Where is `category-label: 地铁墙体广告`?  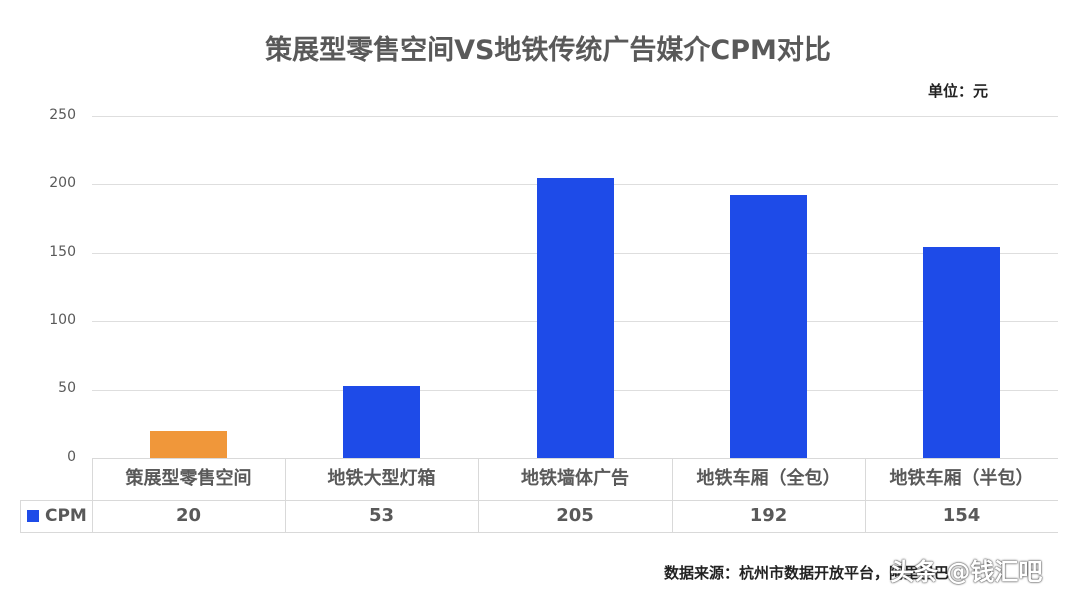
category-label: 地铁墙体广告 is located at coordinates (575, 478).